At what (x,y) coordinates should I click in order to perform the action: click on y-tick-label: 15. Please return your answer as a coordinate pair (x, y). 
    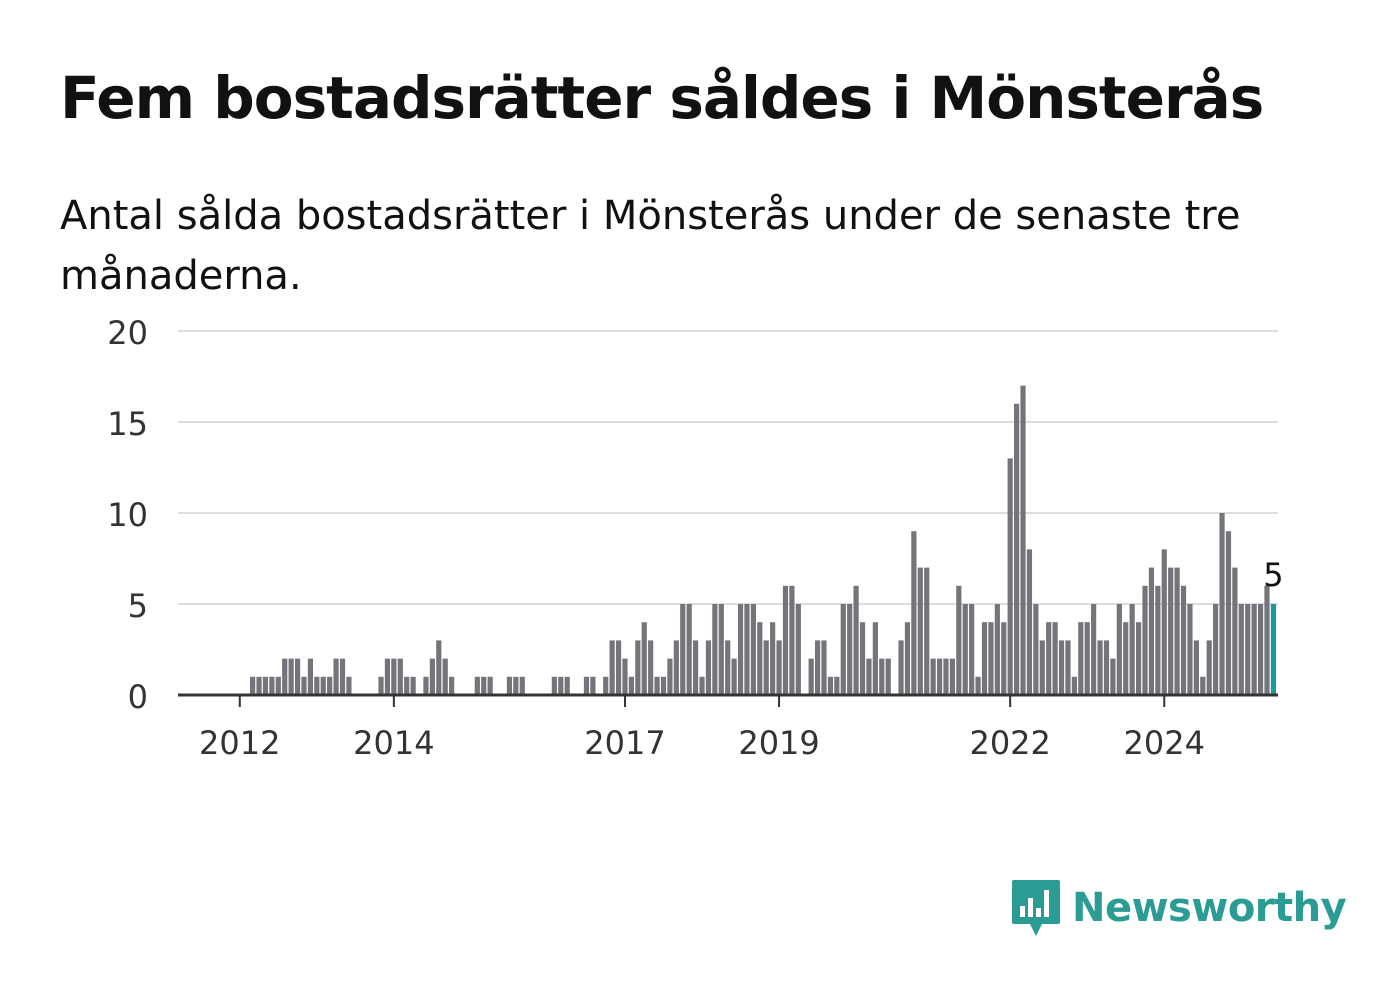
    Looking at the image, I should click on (127, 424).